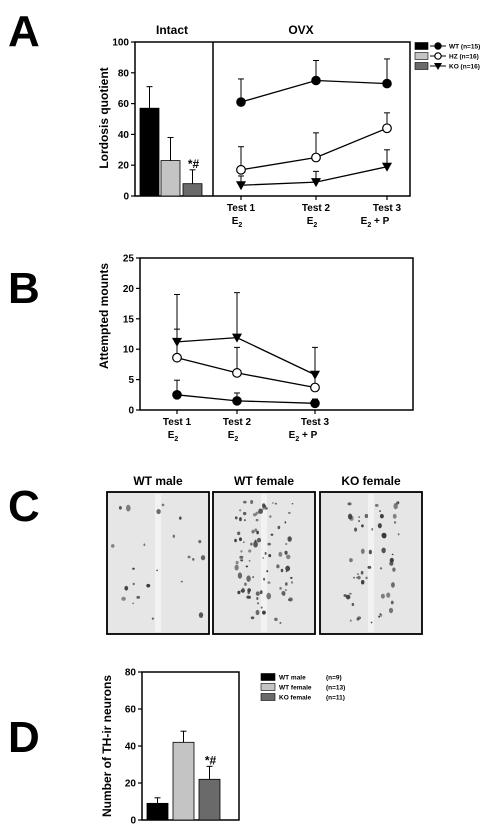 The image size is (487, 833). Describe the element at coordinates (264, 481) in the screenshot. I see `micrograph-title-wt-female: WT female` at that location.